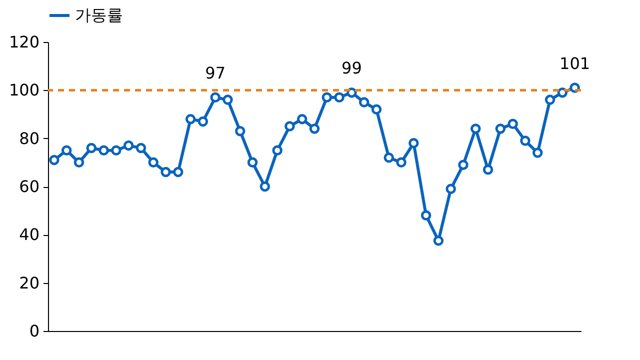 The height and width of the screenshot is (360, 640). I want to click on y-tick-label: 60, so click(29, 186).